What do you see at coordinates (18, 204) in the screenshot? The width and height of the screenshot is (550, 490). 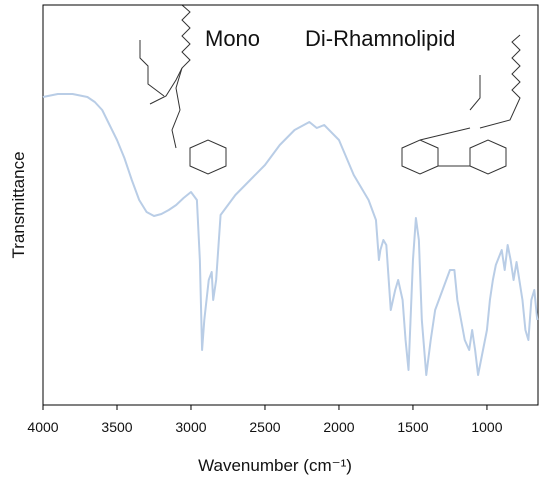 I see `y-axis-label: Transmittance` at bounding box center [18, 204].